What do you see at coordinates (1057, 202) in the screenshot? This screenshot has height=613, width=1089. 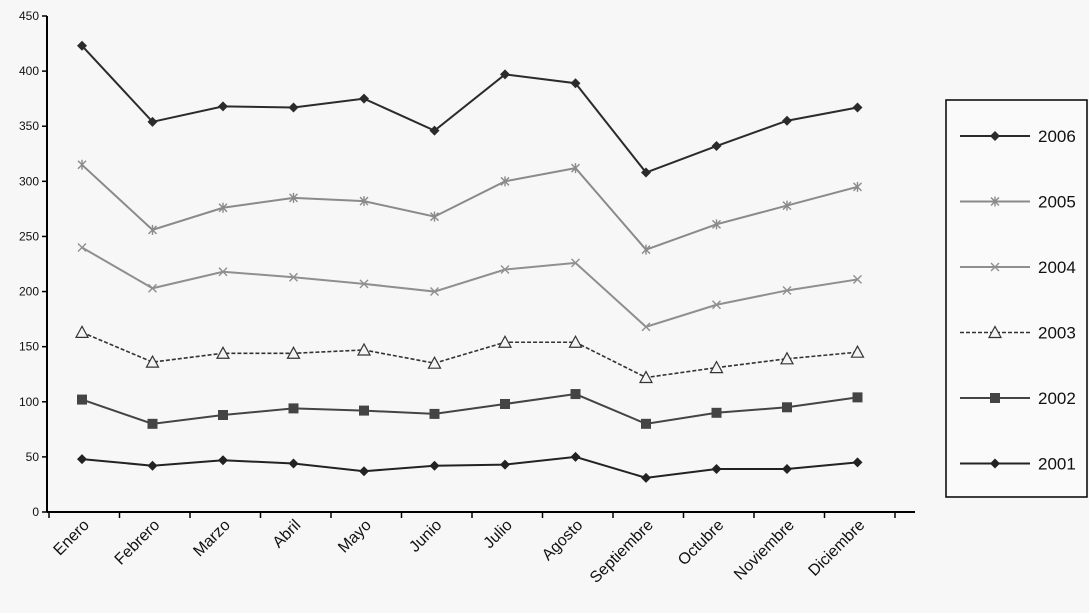 I see `legend-label: 2005` at bounding box center [1057, 202].